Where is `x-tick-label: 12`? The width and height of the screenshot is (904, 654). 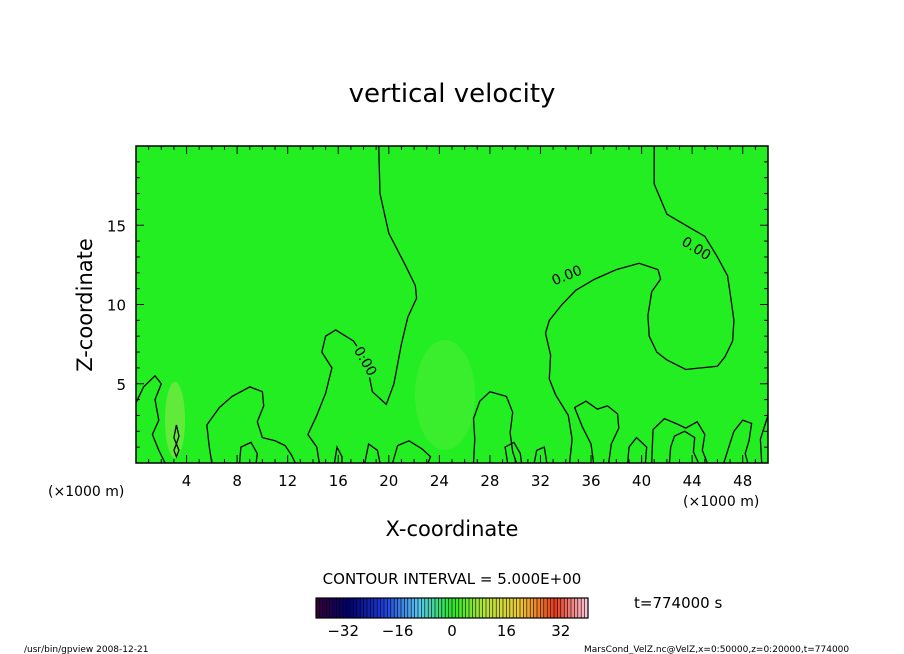 x-tick-label: 12 is located at coordinates (287, 481).